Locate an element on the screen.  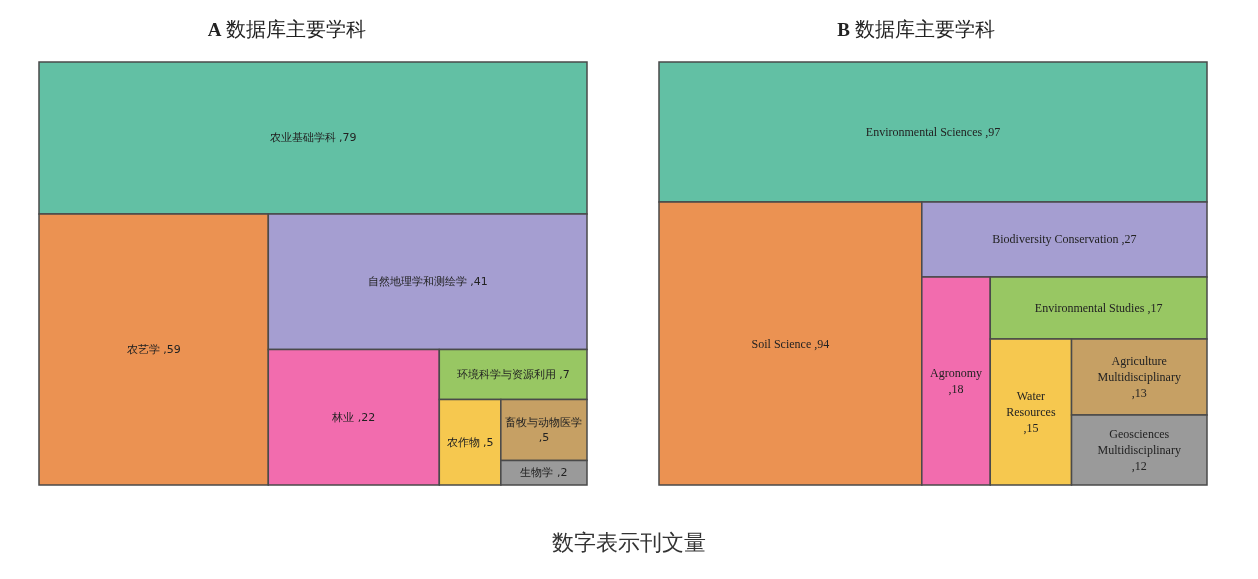
category-label: 林业 is located at coordinates (343, 417).